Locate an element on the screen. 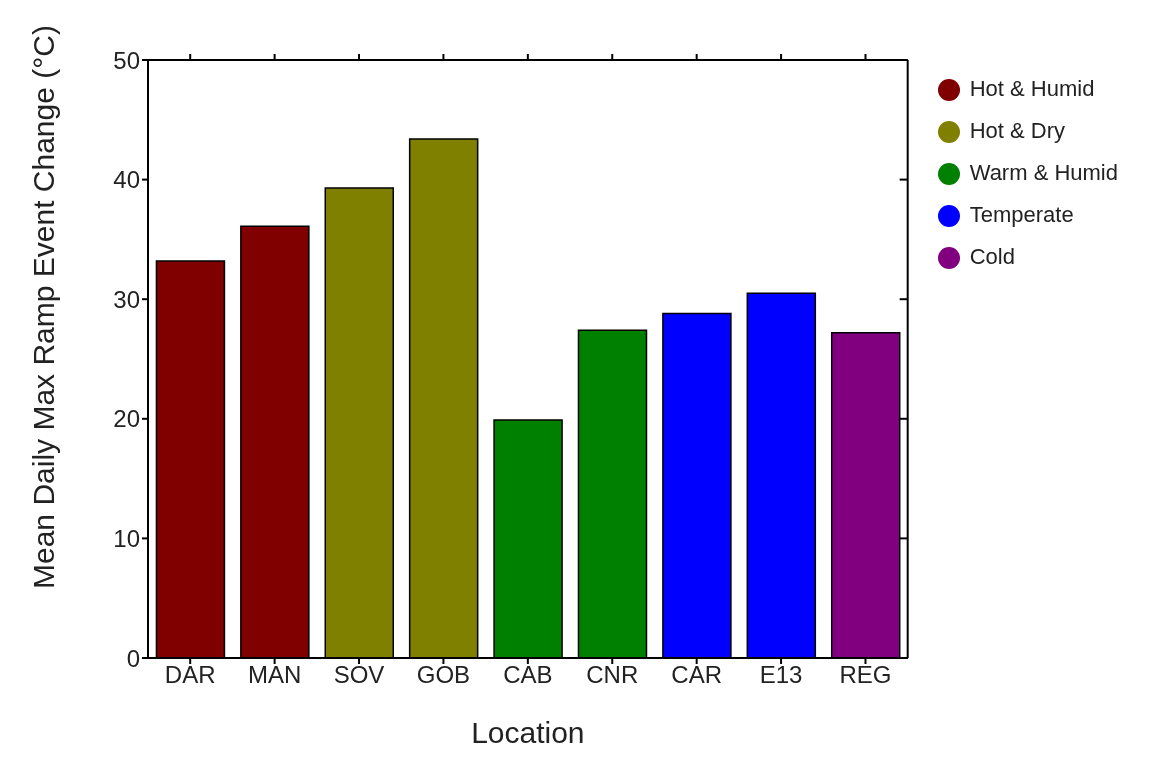 The height and width of the screenshot is (776, 1163). x-tick-label: CAB is located at coordinates (528, 675).